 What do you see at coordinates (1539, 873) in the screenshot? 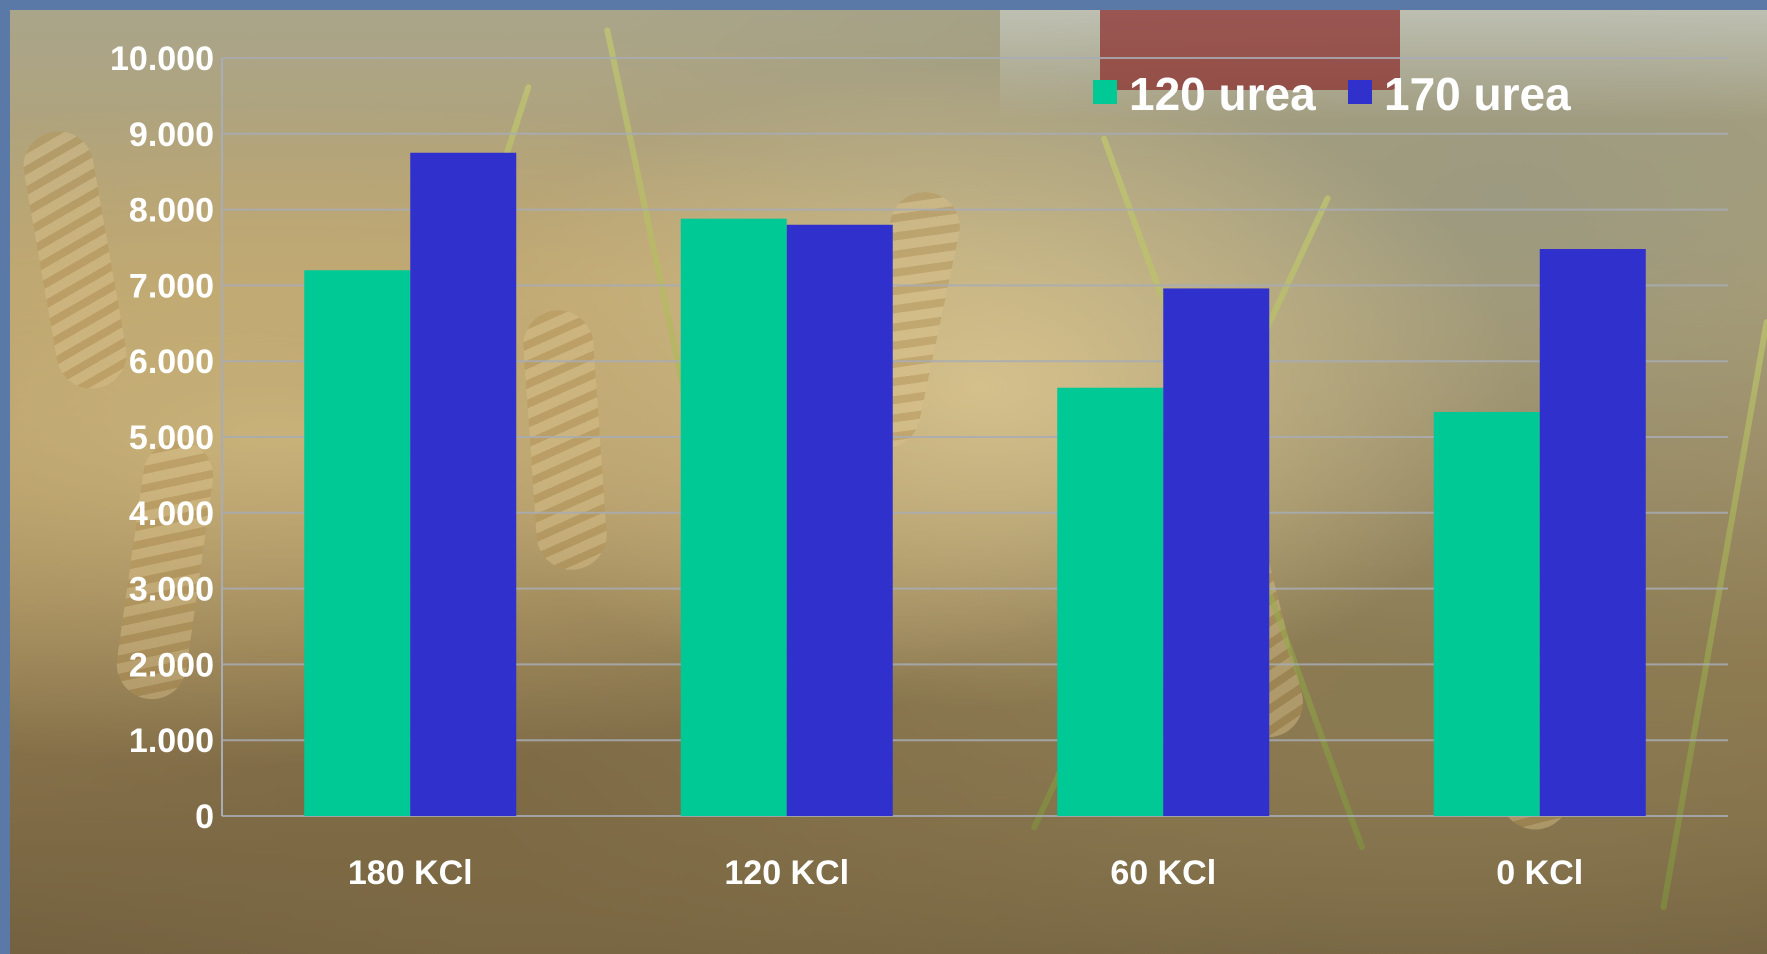
I see `x-category-label: 0 KCl` at bounding box center [1539, 873].